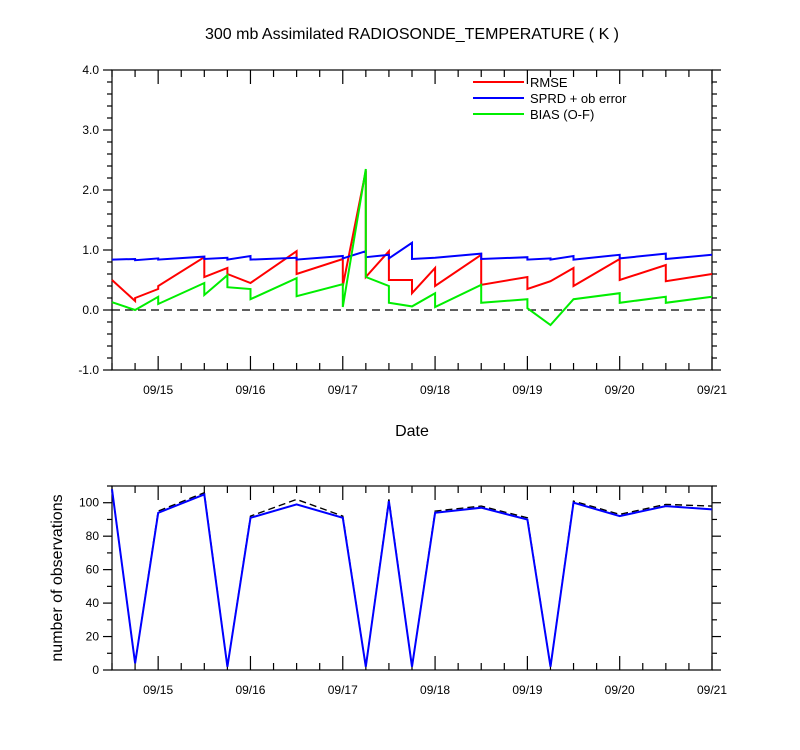  Describe the element at coordinates (158, 690) in the screenshot. I see `bottom-chart-x-tick-label: 09/15` at that location.